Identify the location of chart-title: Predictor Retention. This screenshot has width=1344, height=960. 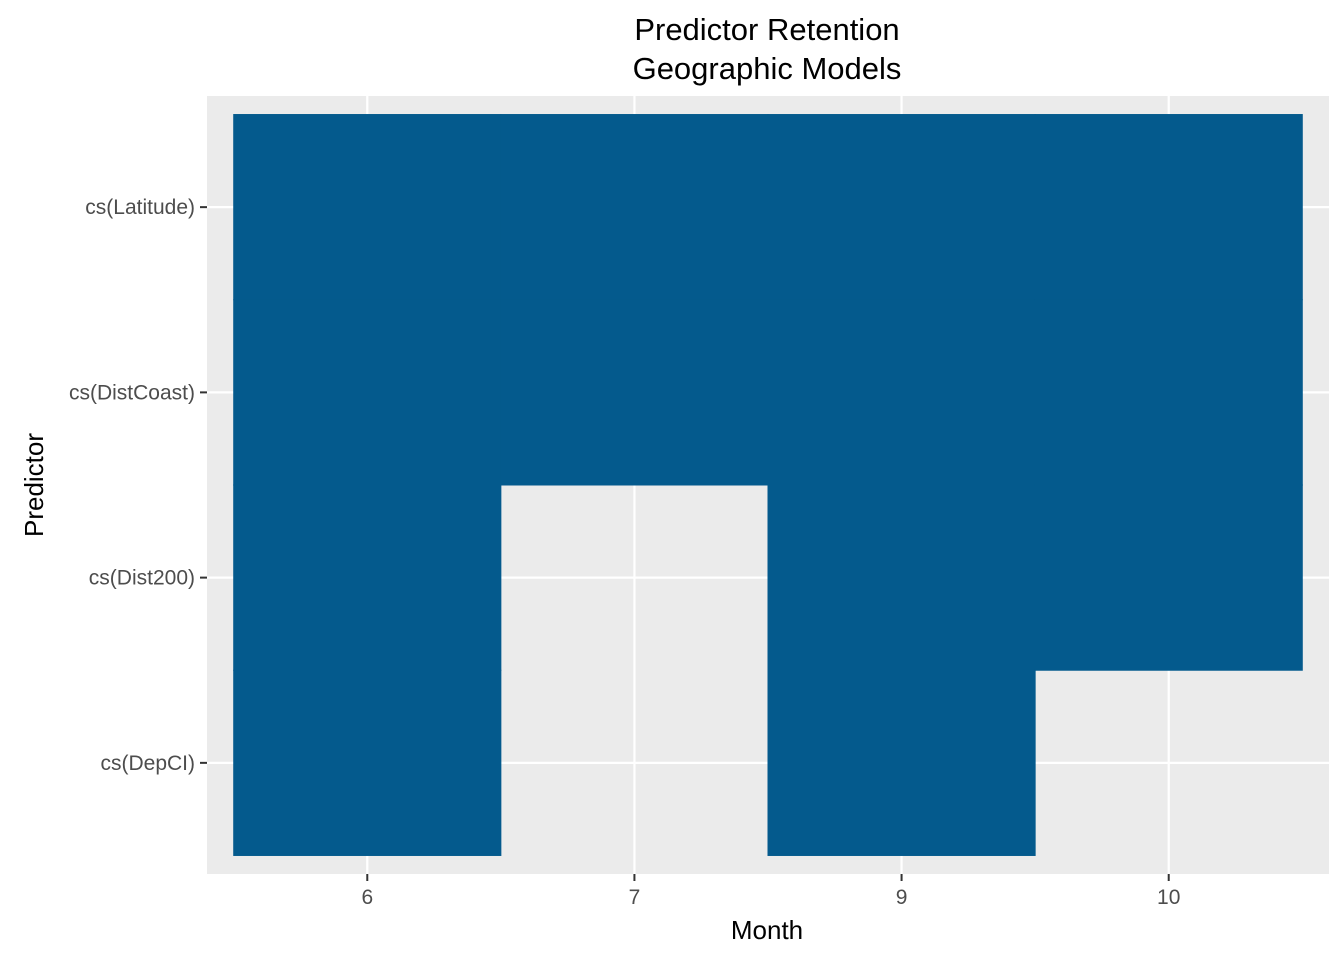
(766, 29).